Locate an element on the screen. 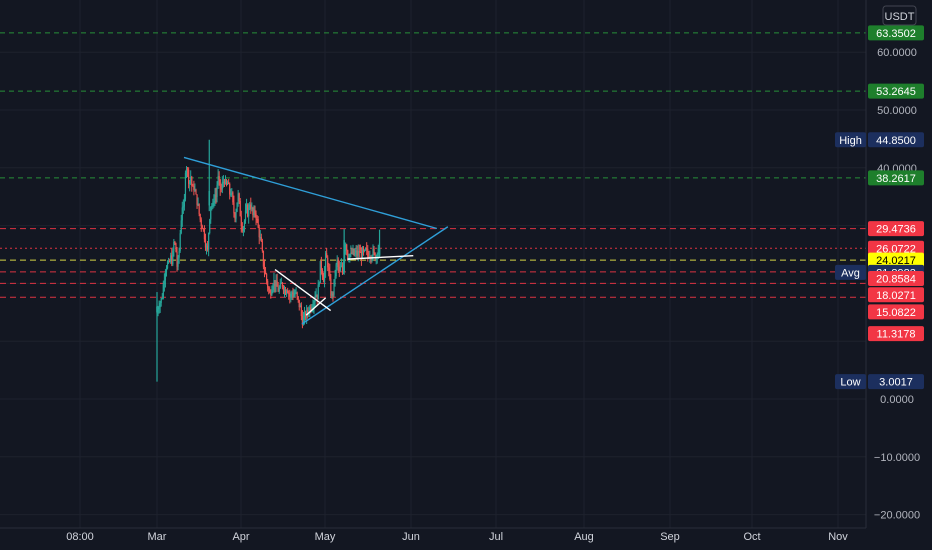  price-label: 11.3178 is located at coordinates (896, 334).